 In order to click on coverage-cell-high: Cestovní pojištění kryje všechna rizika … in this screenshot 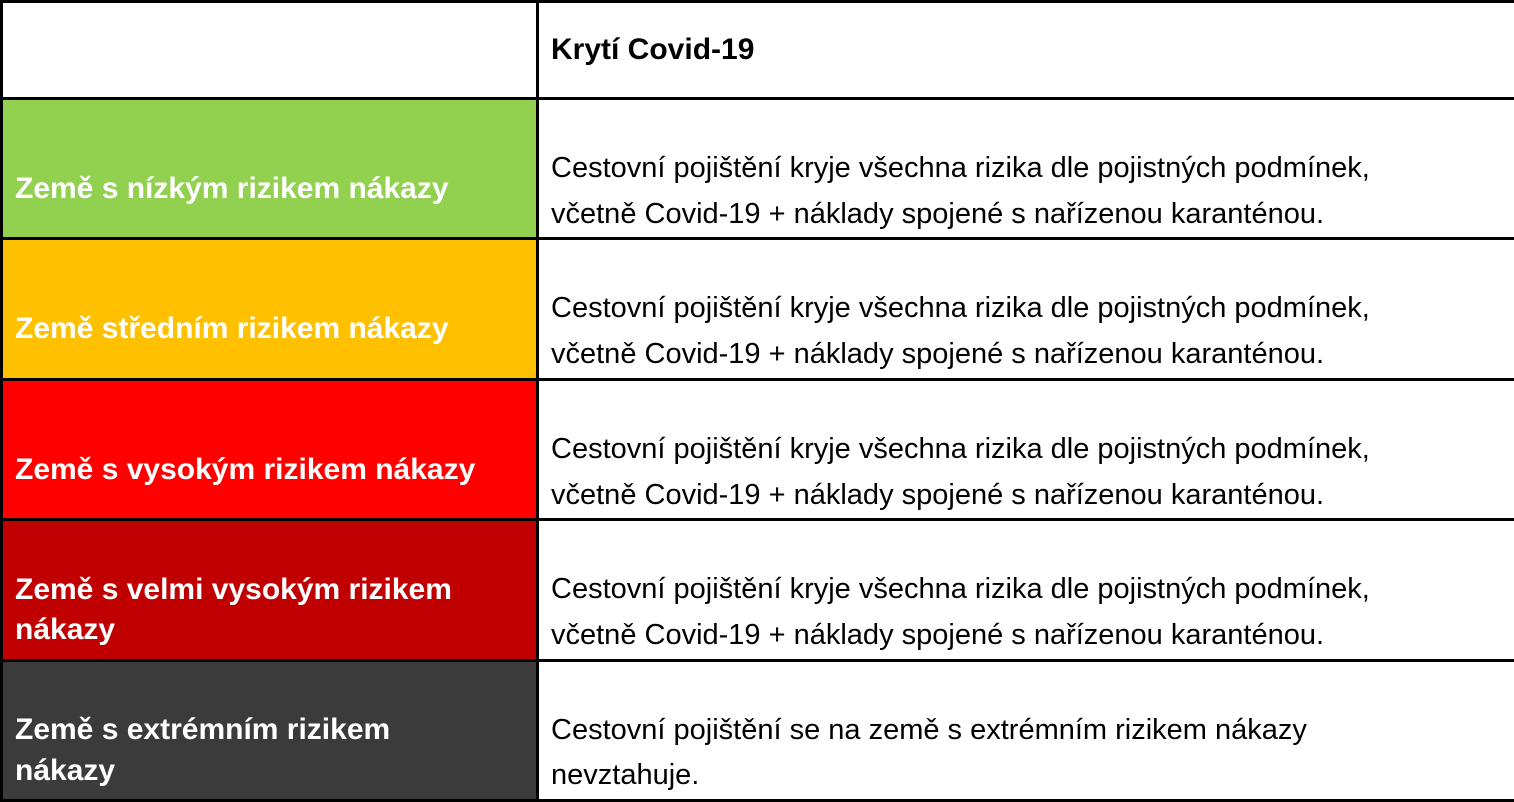, I will do `click(1026, 449)`.